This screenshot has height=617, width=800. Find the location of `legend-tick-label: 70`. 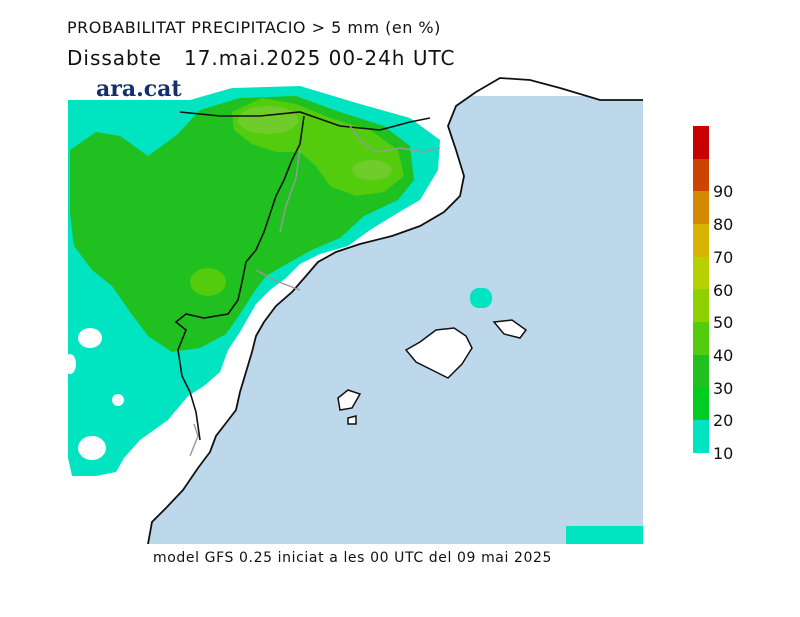

legend-tick-label: 70 is located at coordinates (723, 257).